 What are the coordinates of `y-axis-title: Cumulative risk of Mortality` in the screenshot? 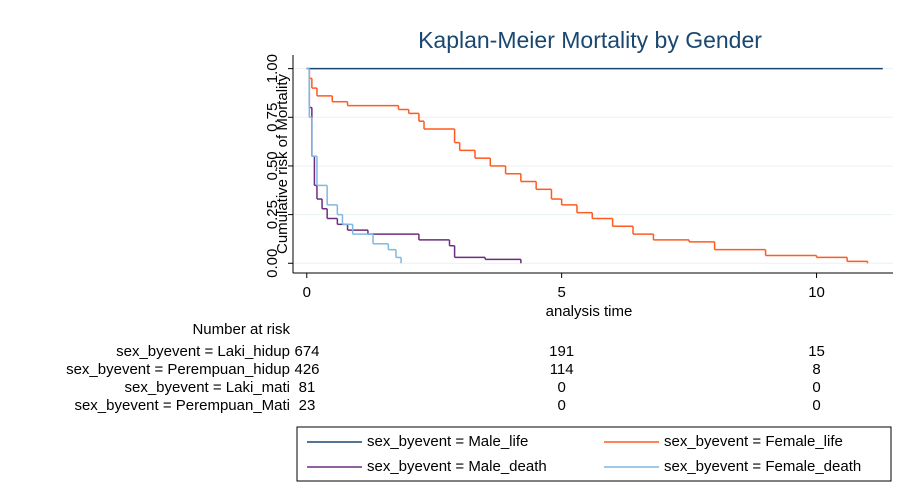 It's located at (282, 163).